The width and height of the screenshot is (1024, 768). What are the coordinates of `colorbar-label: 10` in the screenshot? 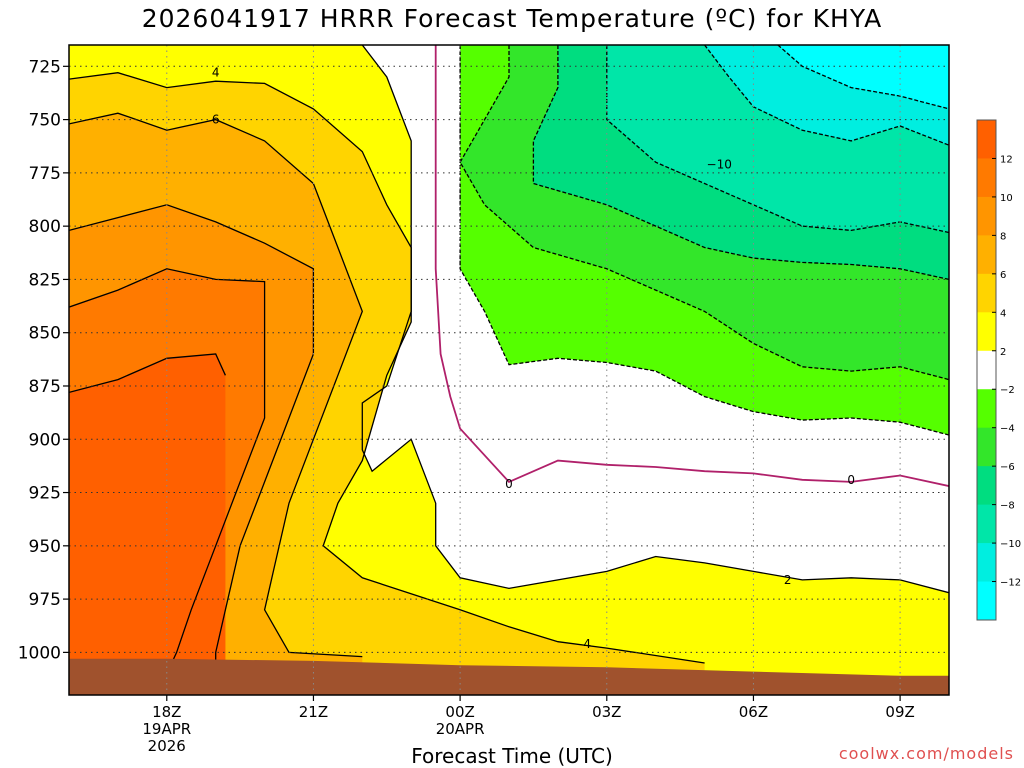 It's located at (1006, 198).